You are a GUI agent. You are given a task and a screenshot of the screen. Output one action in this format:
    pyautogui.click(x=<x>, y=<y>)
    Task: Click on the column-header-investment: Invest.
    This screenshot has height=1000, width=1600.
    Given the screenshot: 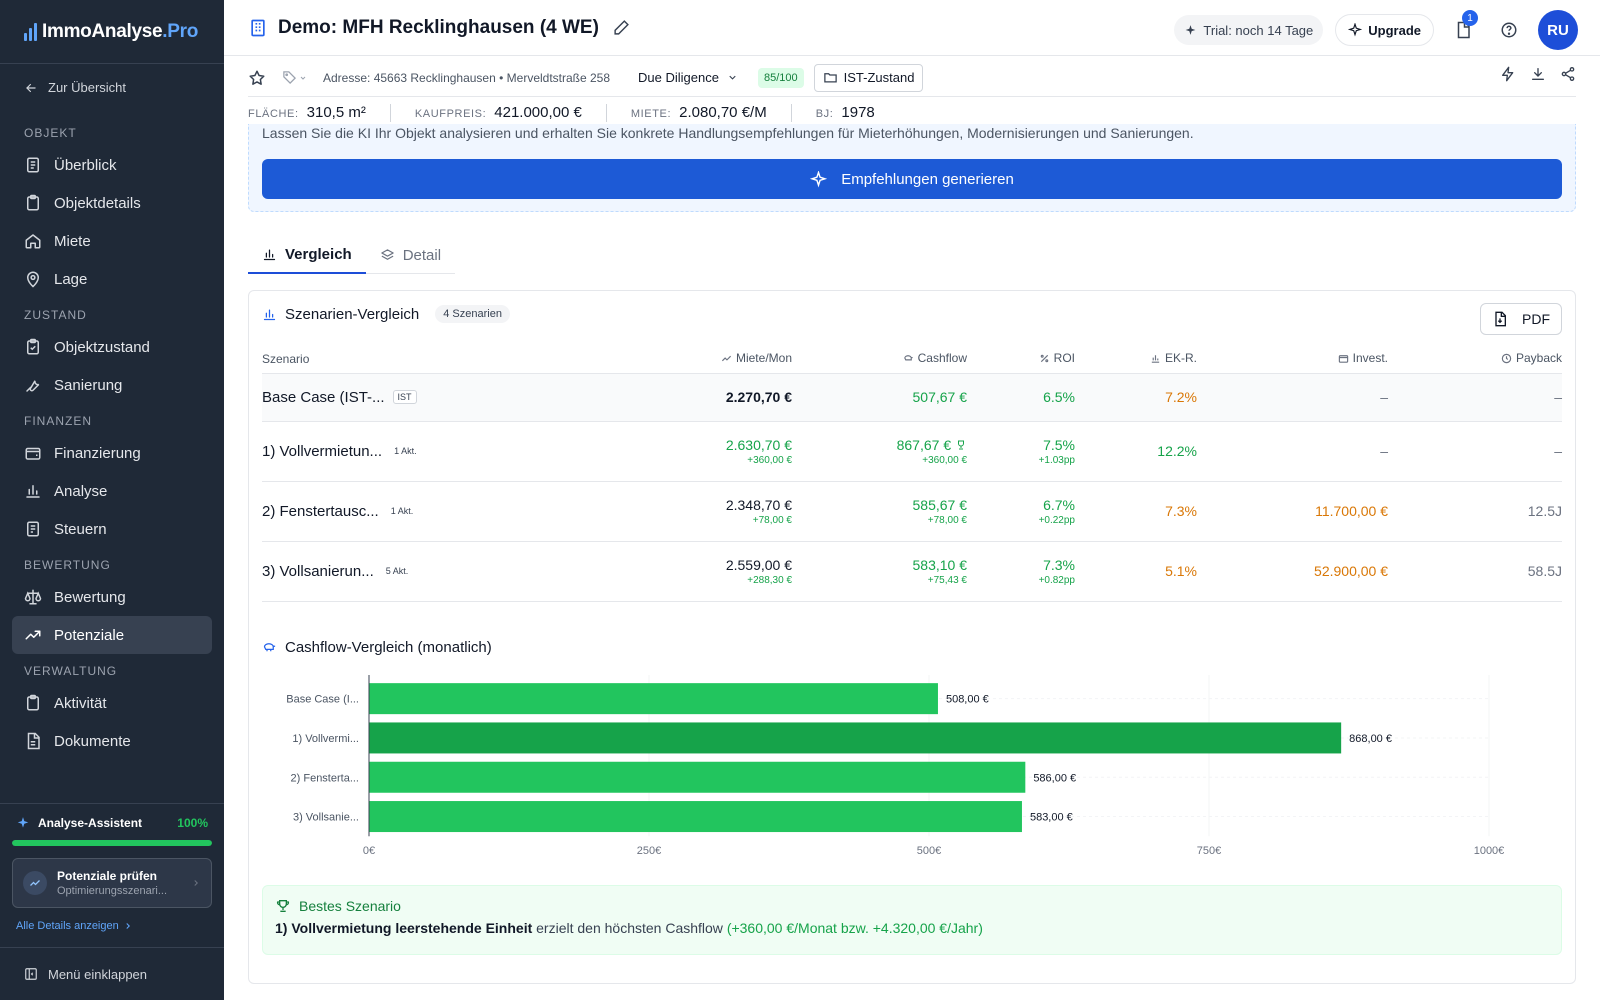 What is the action you would take?
    pyautogui.click(x=1292, y=359)
    